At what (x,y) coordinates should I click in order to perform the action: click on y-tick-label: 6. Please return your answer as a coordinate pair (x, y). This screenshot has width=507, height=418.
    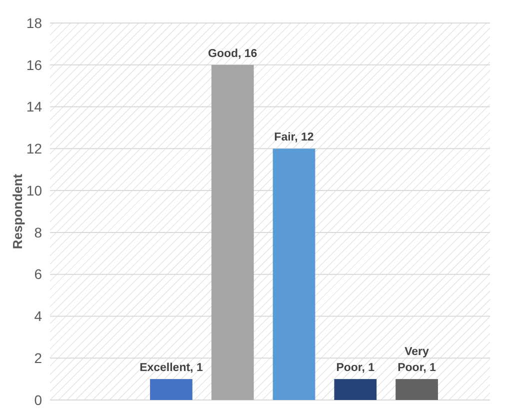
    Looking at the image, I should click on (38, 274).